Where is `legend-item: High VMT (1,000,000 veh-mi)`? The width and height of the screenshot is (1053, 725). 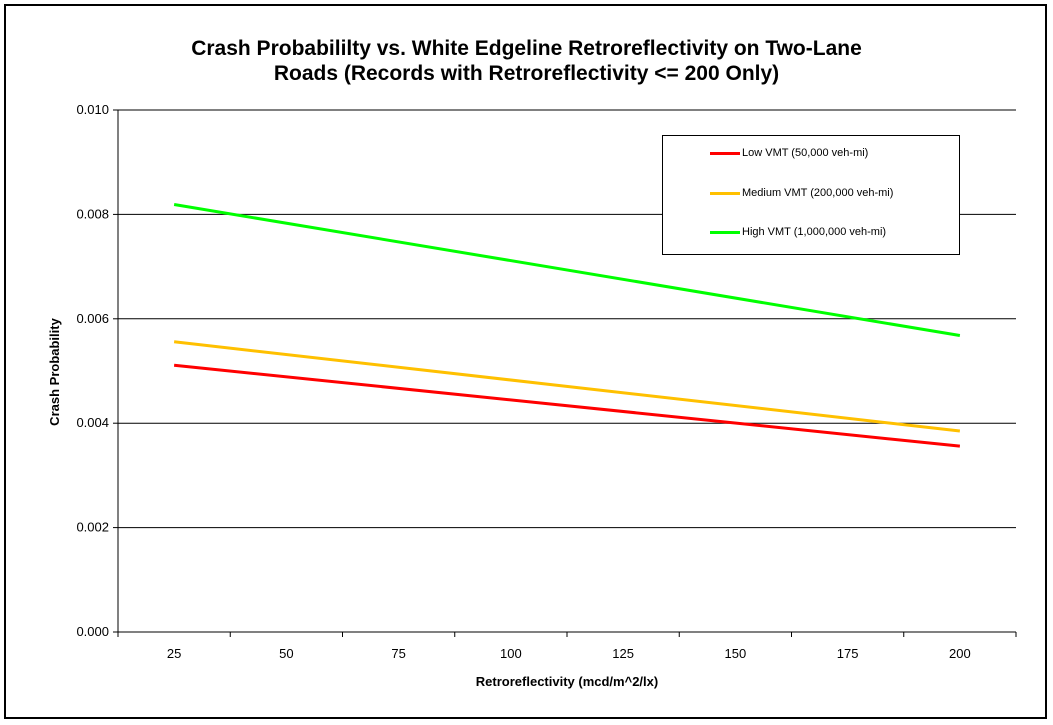 legend-item: High VMT (1,000,000 veh-mi) is located at coordinates (798, 232).